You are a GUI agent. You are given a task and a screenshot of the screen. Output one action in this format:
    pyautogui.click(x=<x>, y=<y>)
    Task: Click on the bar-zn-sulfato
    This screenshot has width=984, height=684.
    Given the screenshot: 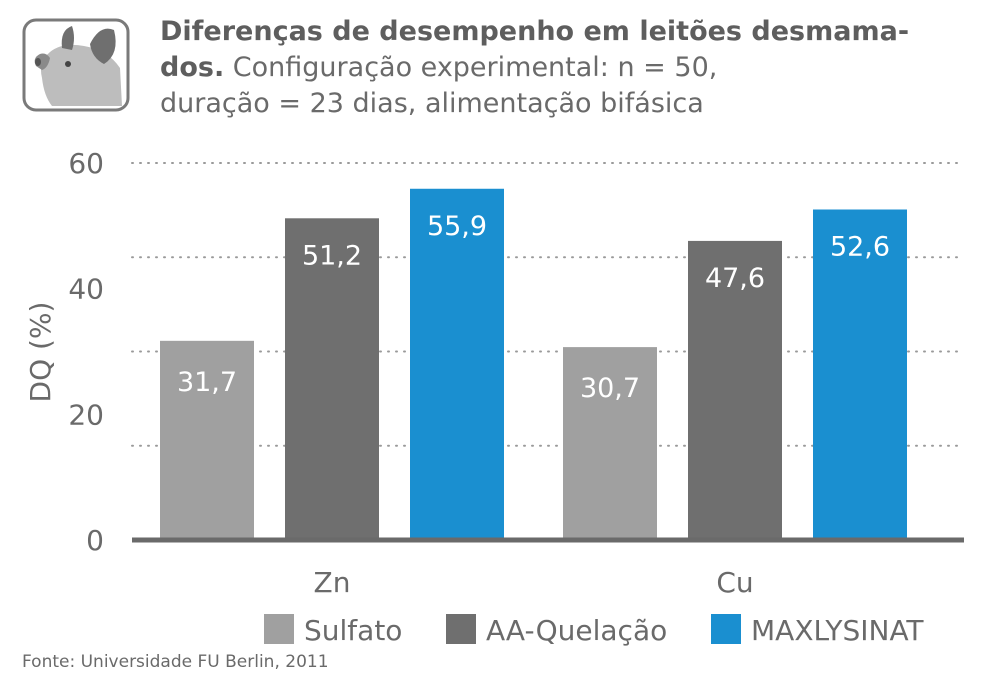 What is the action you would take?
    pyautogui.click(x=207, y=440)
    